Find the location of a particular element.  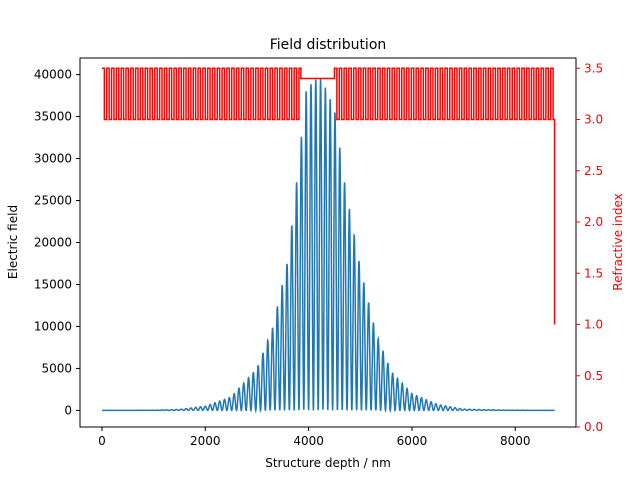

left-y-axis-ticks: 0 5000 10000 15000 20000 25000 30000 35000 40000 is located at coordinates (57, 242).